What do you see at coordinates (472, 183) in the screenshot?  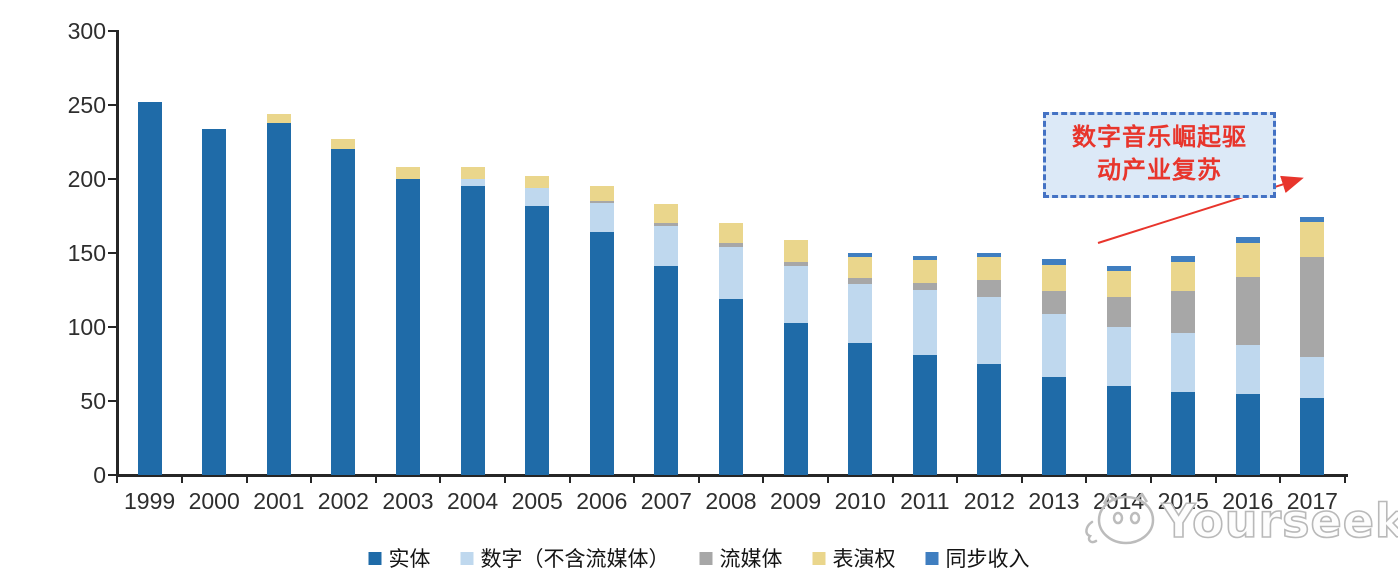 I see `bar-segment-2004` at bounding box center [472, 183].